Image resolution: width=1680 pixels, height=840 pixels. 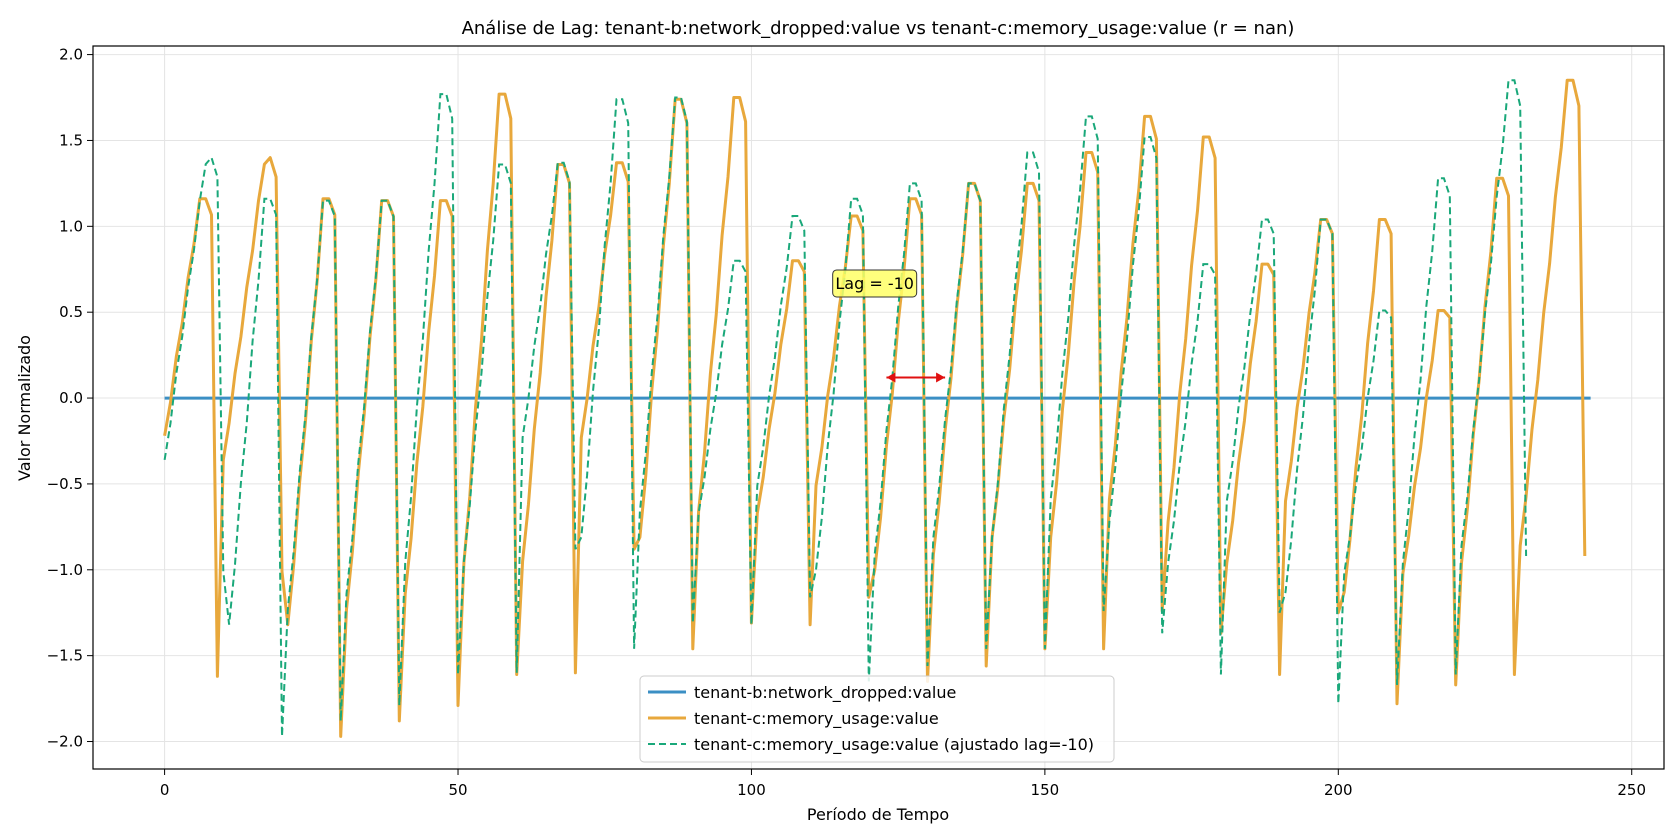 I want to click on x-tick-label: 100, so click(x=751, y=790).